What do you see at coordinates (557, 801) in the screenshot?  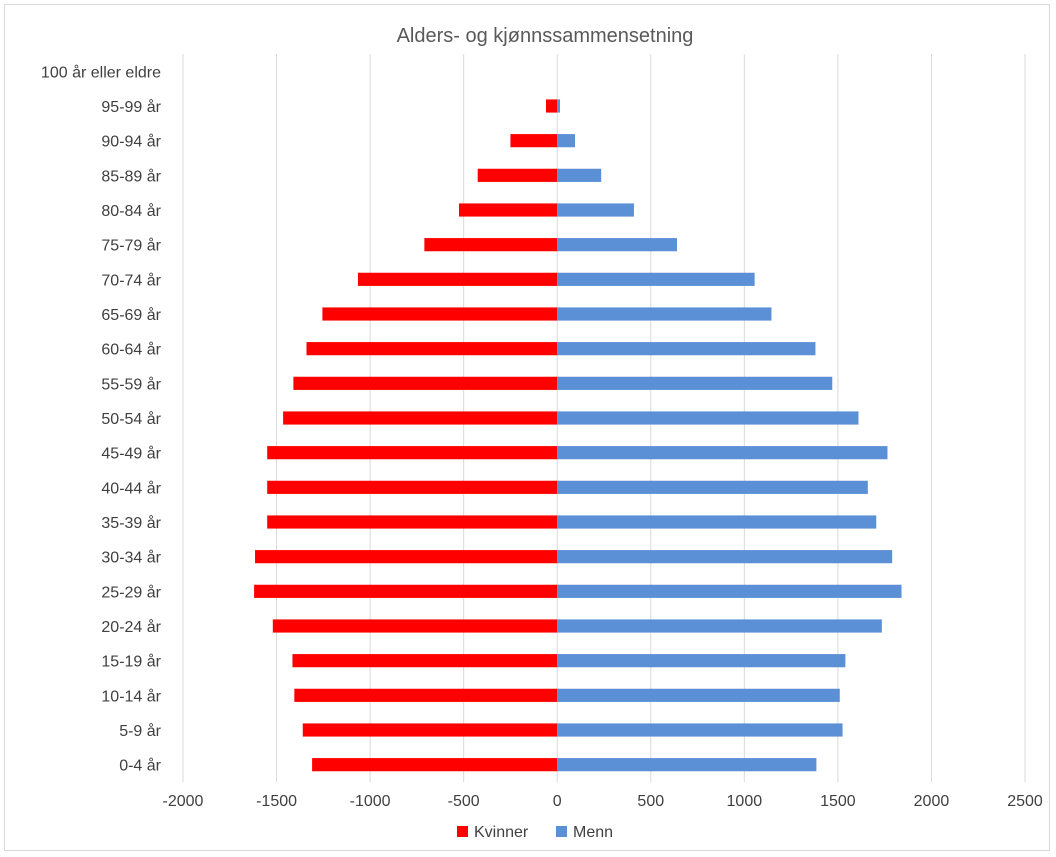 I see `x-tick-label: 0` at bounding box center [557, 801].